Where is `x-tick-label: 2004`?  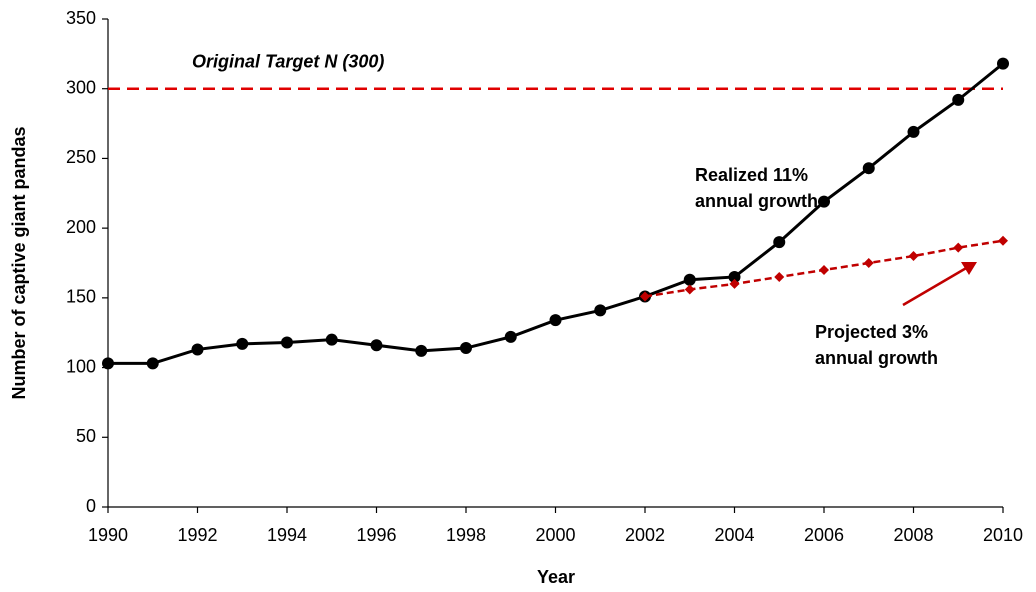
x-tick-label: 2004 is located at coordinates (734, 535).